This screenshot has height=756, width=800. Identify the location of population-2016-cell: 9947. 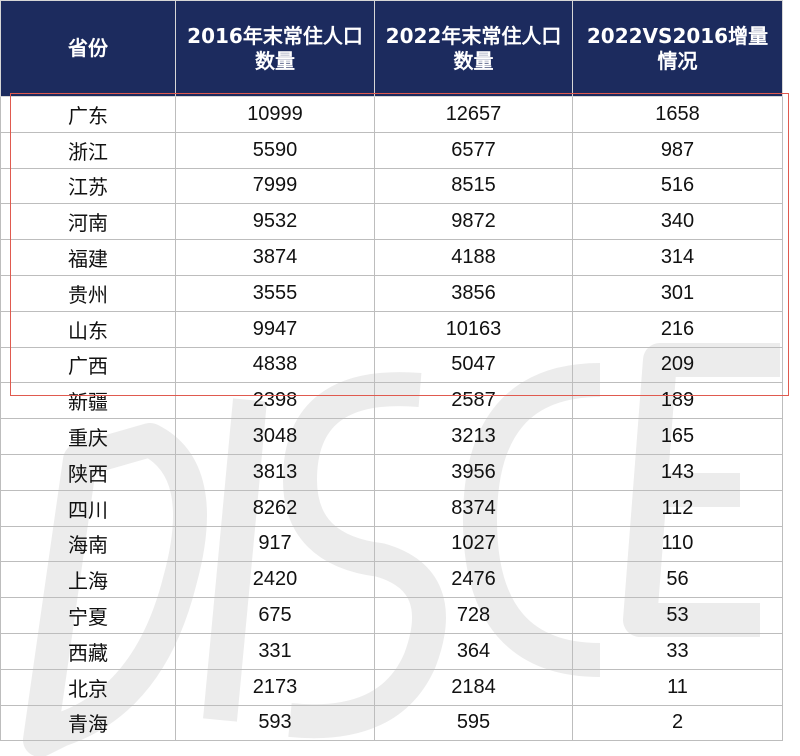
(275, 329).